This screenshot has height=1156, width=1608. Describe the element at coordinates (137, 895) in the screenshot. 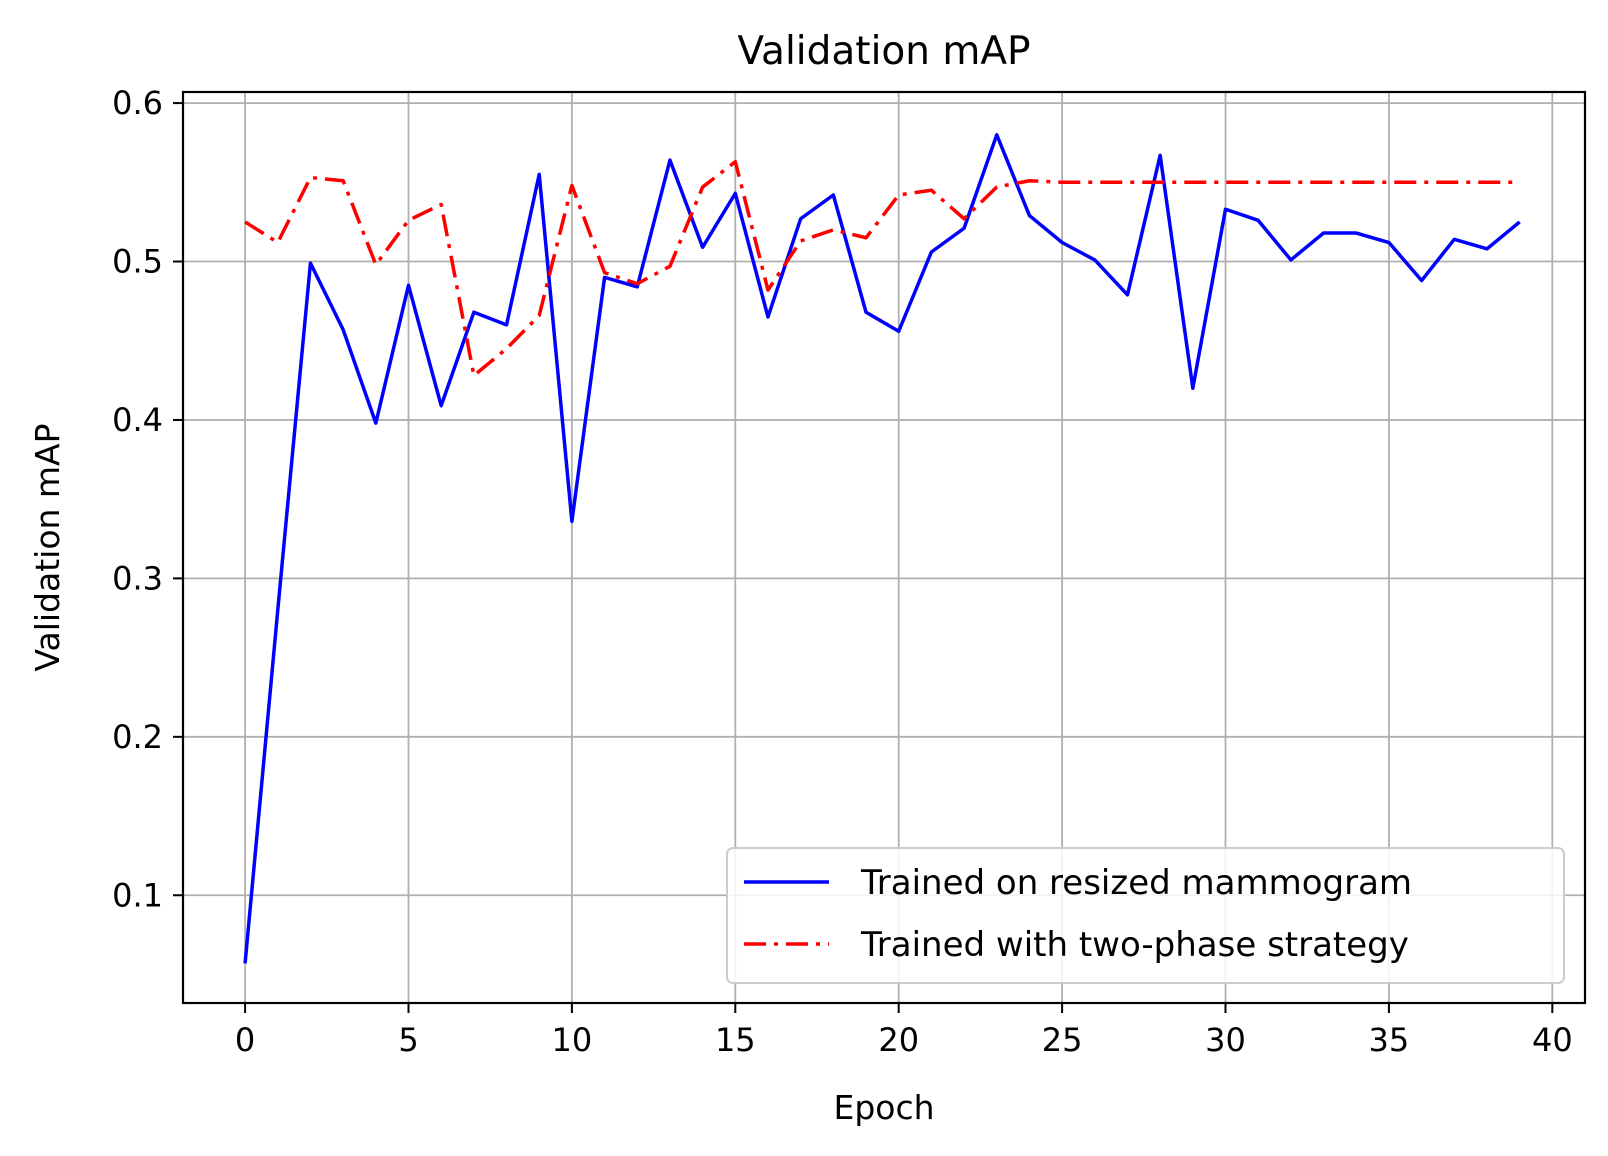

I see `y-tick-label: 0.1` at that location.